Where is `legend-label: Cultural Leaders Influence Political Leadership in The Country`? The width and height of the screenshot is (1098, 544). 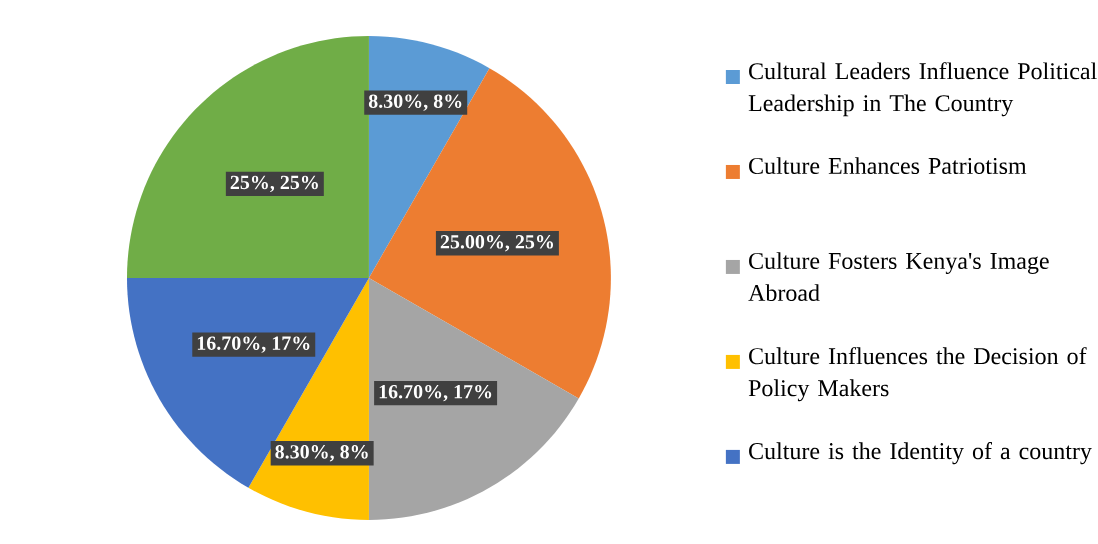
legend-label: Cultural Leaders Influence Political Leadership in The Country is located at coordinates (922, 89).